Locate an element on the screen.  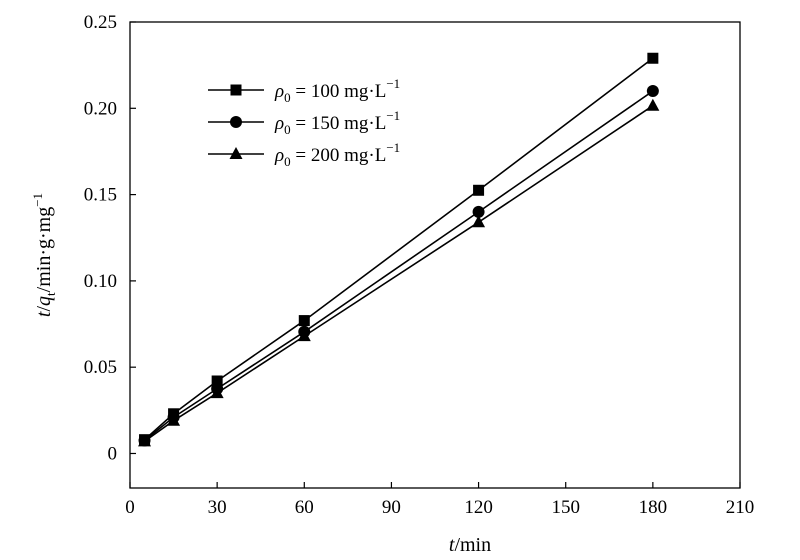
y-axis-title: t/qt/min·g·mg−1 is located at coordinates (44, 255).